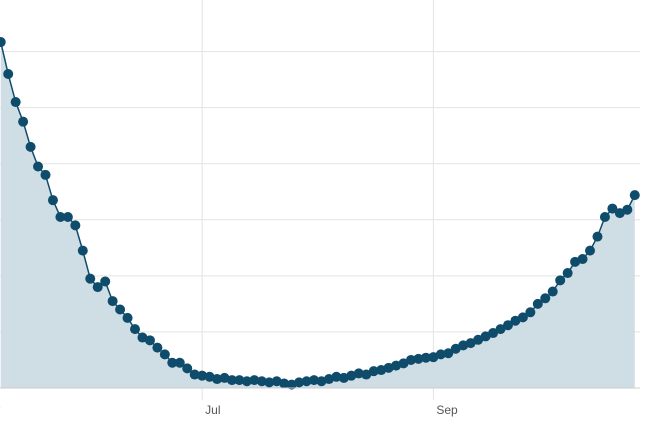 This screenshot has width=650, height=424. I want to click on x-tick-label: Jul, so click(212, 410).